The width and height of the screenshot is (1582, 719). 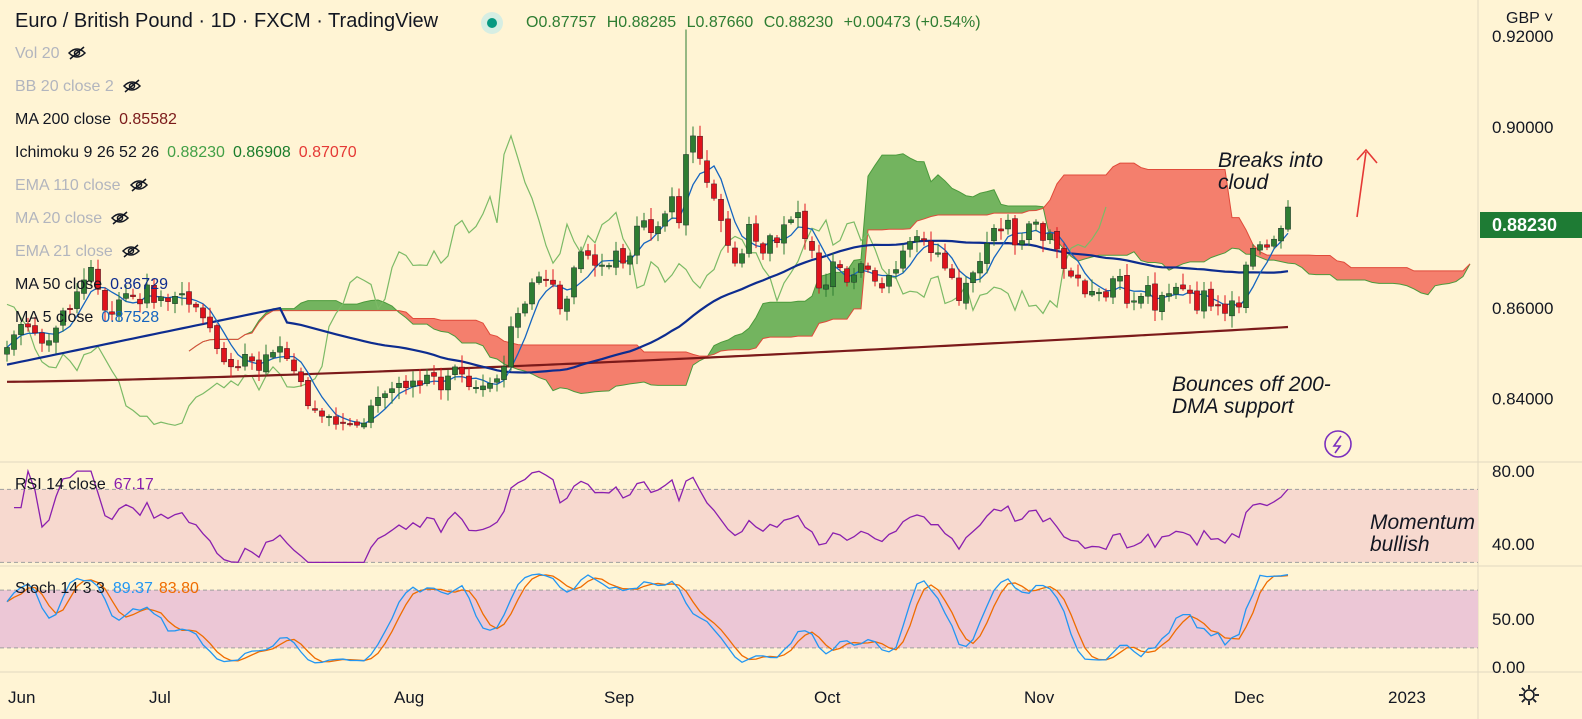 What do you see at coordinates (60, 588) in the screenshot?
I see `stoch-legend-label: Stoch 14 3 3` at bounding box center [60, 588].